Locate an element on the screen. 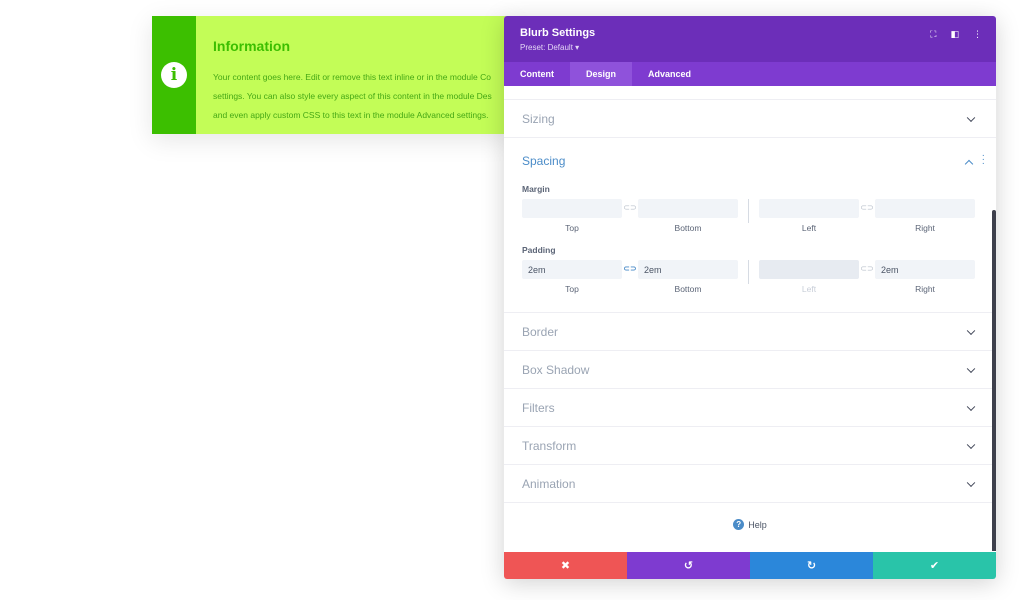  section-label: Border is located at coordinates (540, 331).